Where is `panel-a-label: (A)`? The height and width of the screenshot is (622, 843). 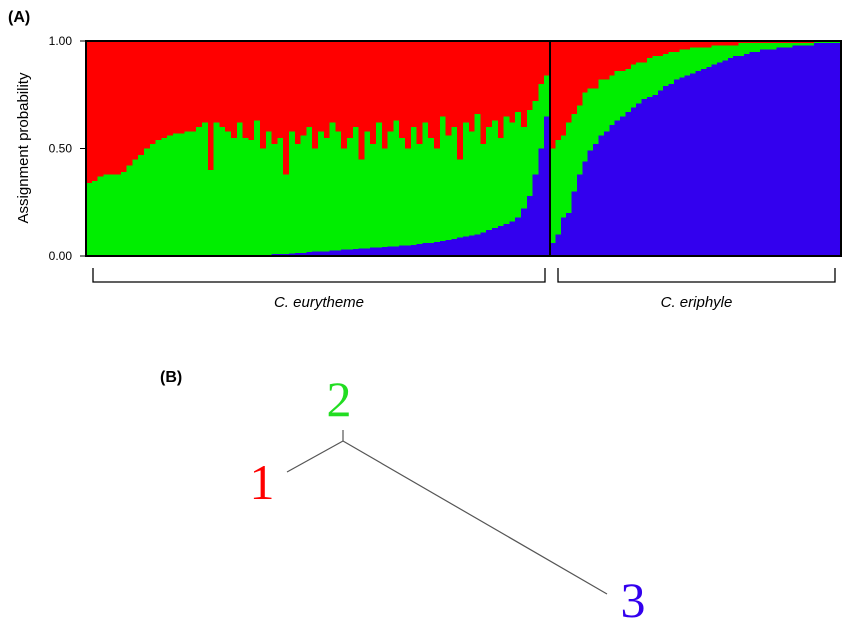
panel-a-label: (A) is located at coordinates (19, 17).